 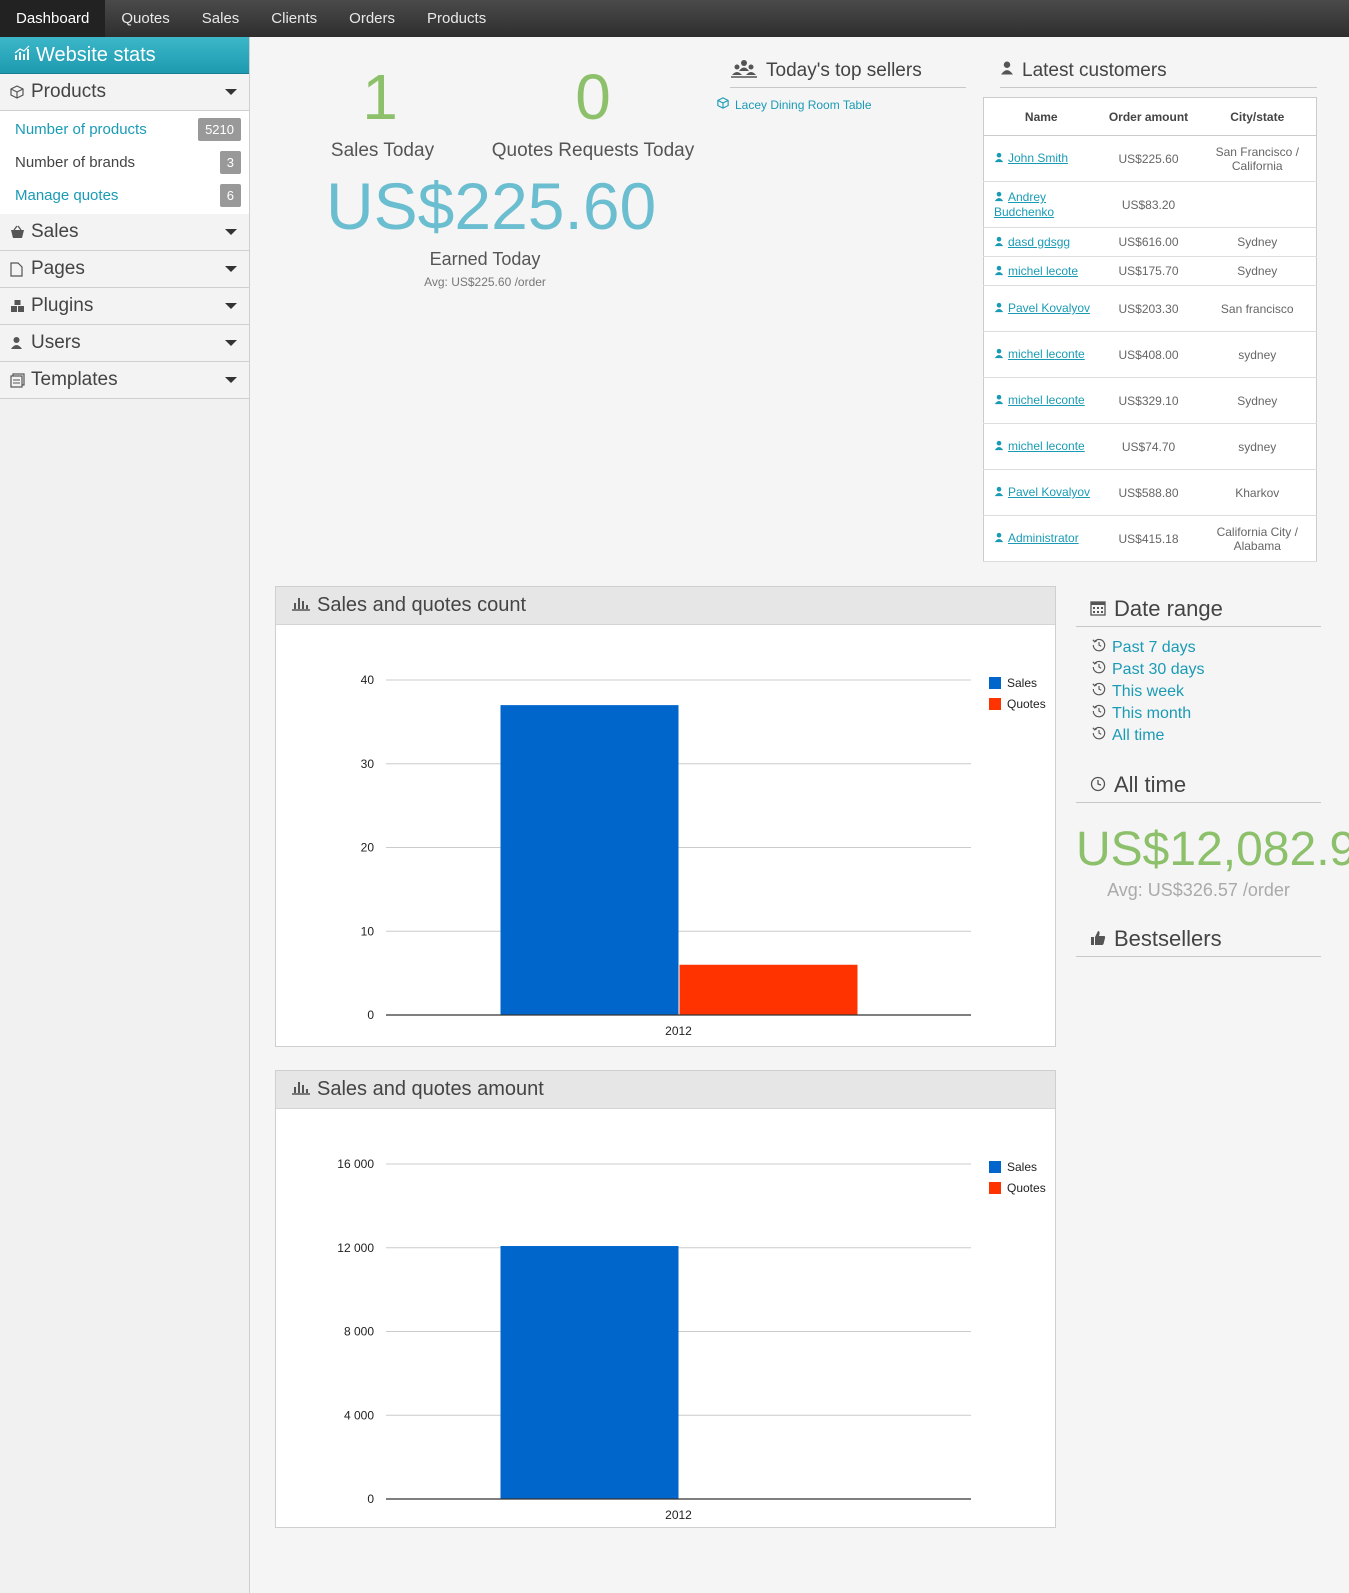 I want to click on customer-name-cell: michel leconte, so click(x=1041, y=400).